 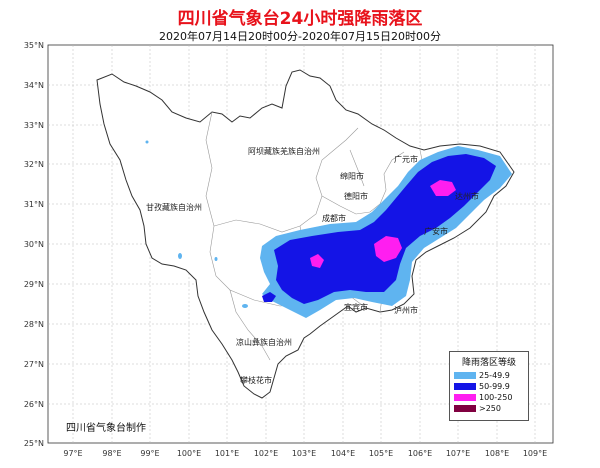 I want to click on lat-label: 34°N, so click(x=34, y=85).